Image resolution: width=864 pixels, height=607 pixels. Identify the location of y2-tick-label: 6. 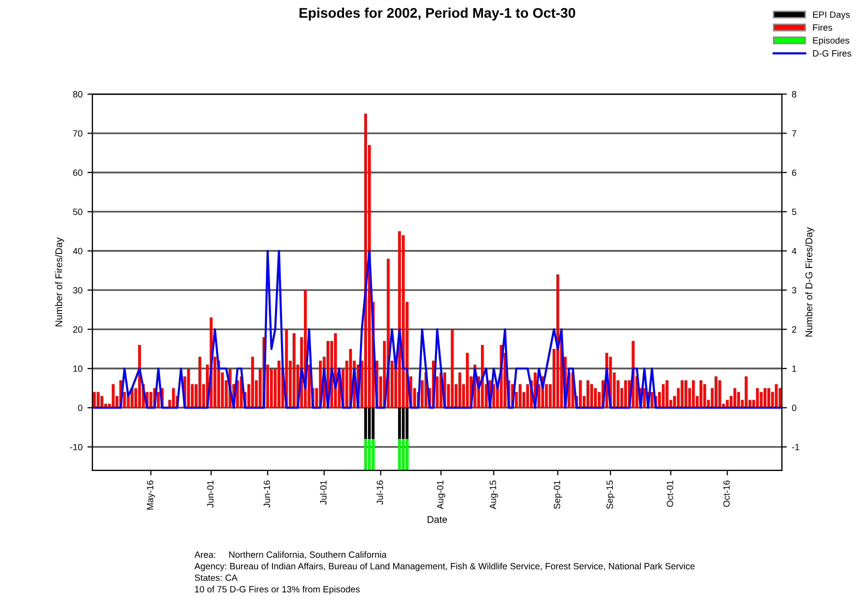
(794, 172).